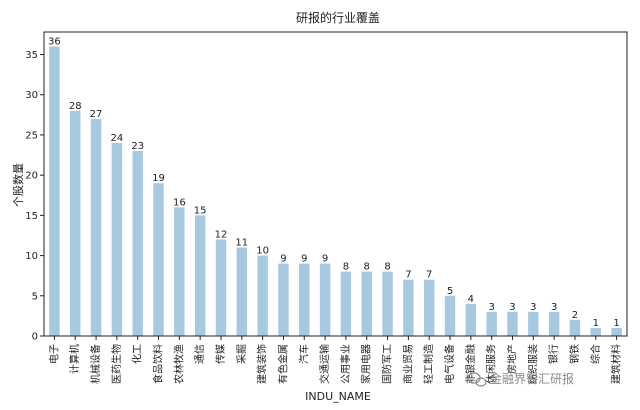  What do you see at coordinates (282, 364) in the screenshot?
I see `x-tick-label: 有色金属` at bounding box center [282, 364].